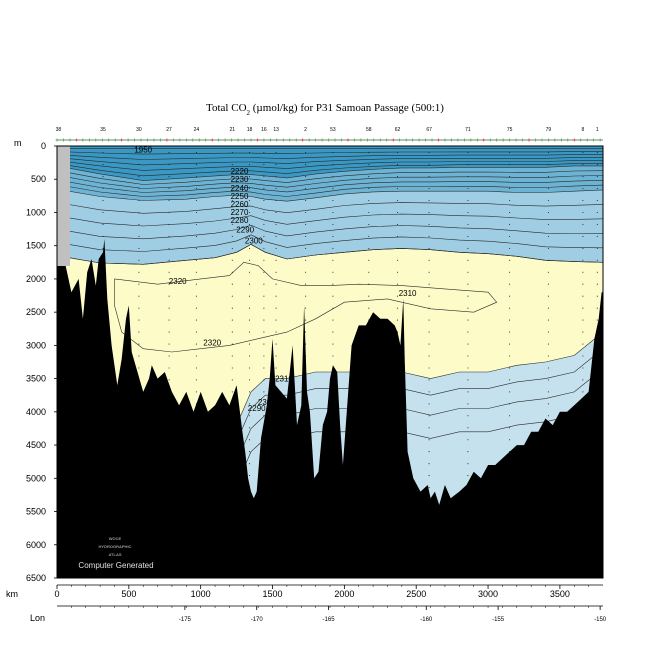 This screenshot has height=650, width=650. I want to click on station-number: 27, so click(169, 130).